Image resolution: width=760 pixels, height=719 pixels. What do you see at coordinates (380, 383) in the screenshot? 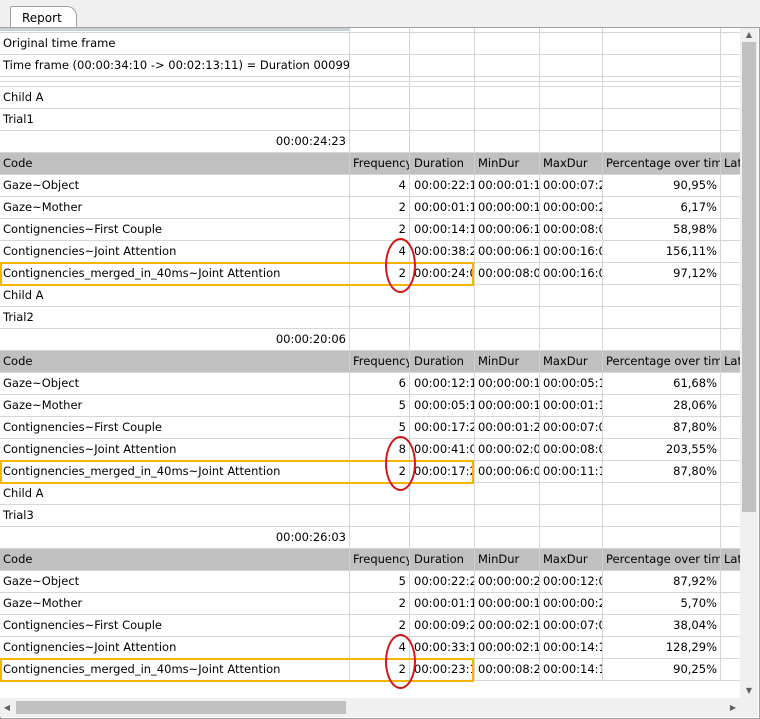
I see `frequency-cell: 6` at bounding box center [380, 383].